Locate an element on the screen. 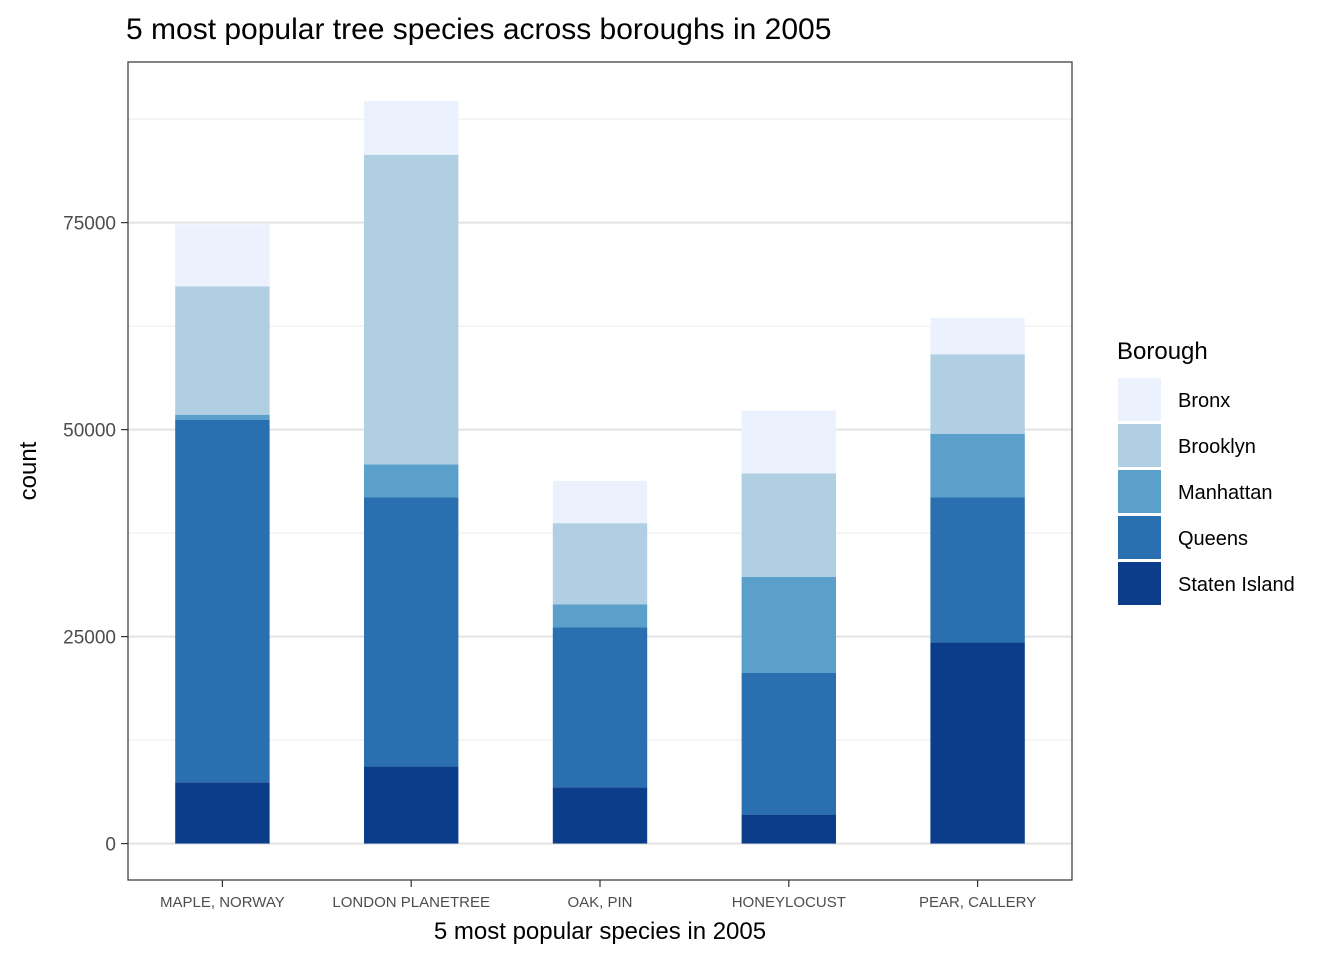 Image resolution: width=1344 pixels, height=960 pixels. legend-entry: Manhattan is located at coordinates (1225, 493).